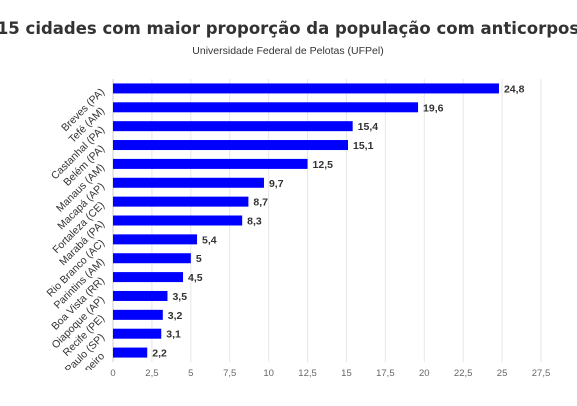  What do you see at coordinates (260, 203) in the screenshot?
I see `data-label: 8,7` at bounding box center [260, 203].